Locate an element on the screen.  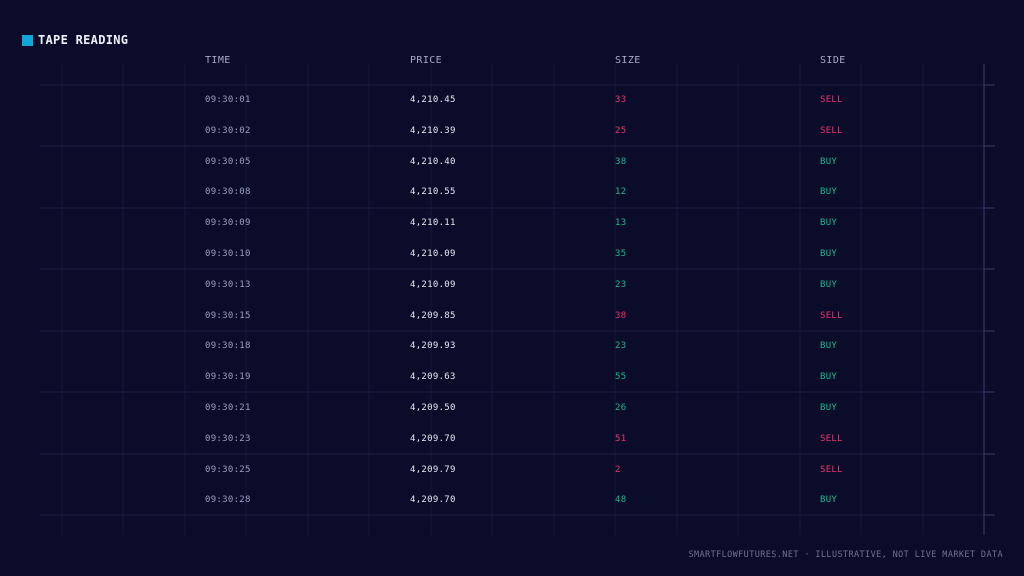
column-header-time: TIME is located at coordinates (218, 60).